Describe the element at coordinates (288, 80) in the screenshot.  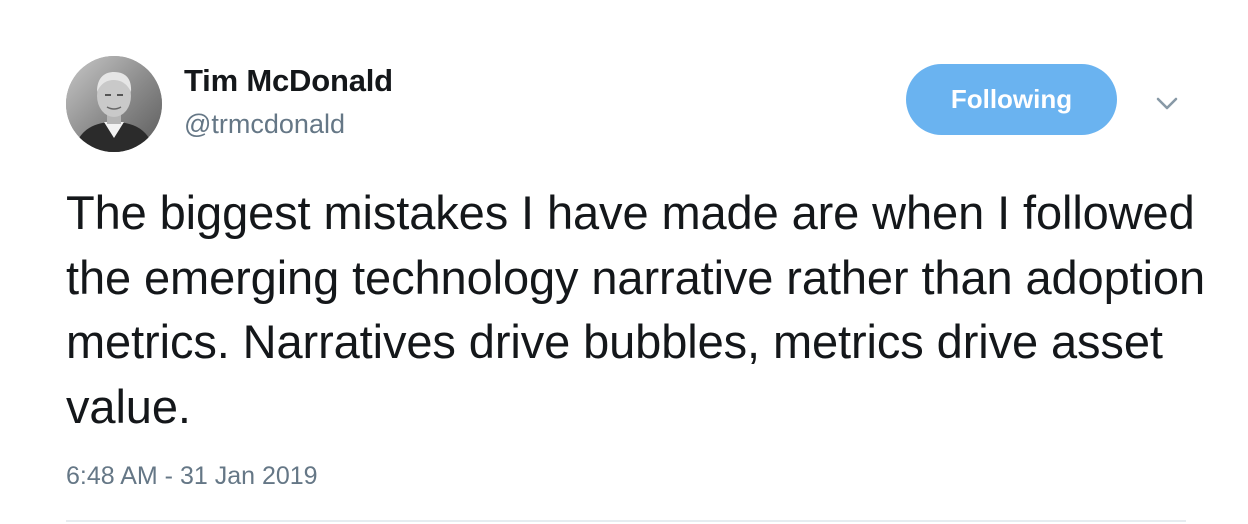
I see `author-name: Tim McDonald` at that location.